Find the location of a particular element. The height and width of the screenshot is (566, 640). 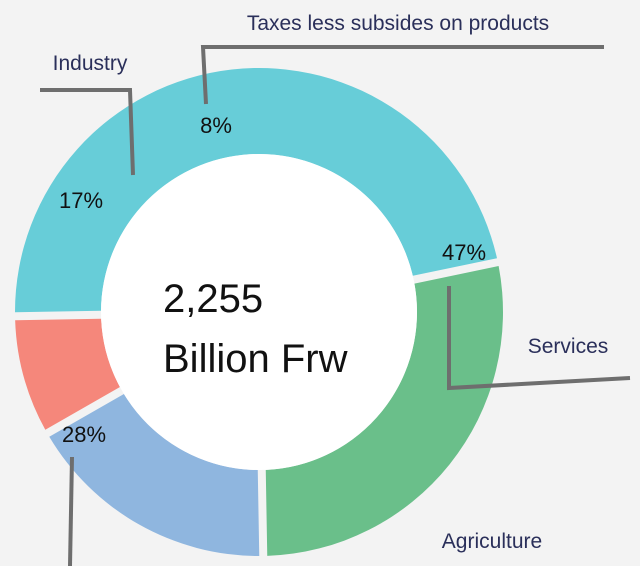

center-total-value: 2,255 is located at coordinates (213, 299).